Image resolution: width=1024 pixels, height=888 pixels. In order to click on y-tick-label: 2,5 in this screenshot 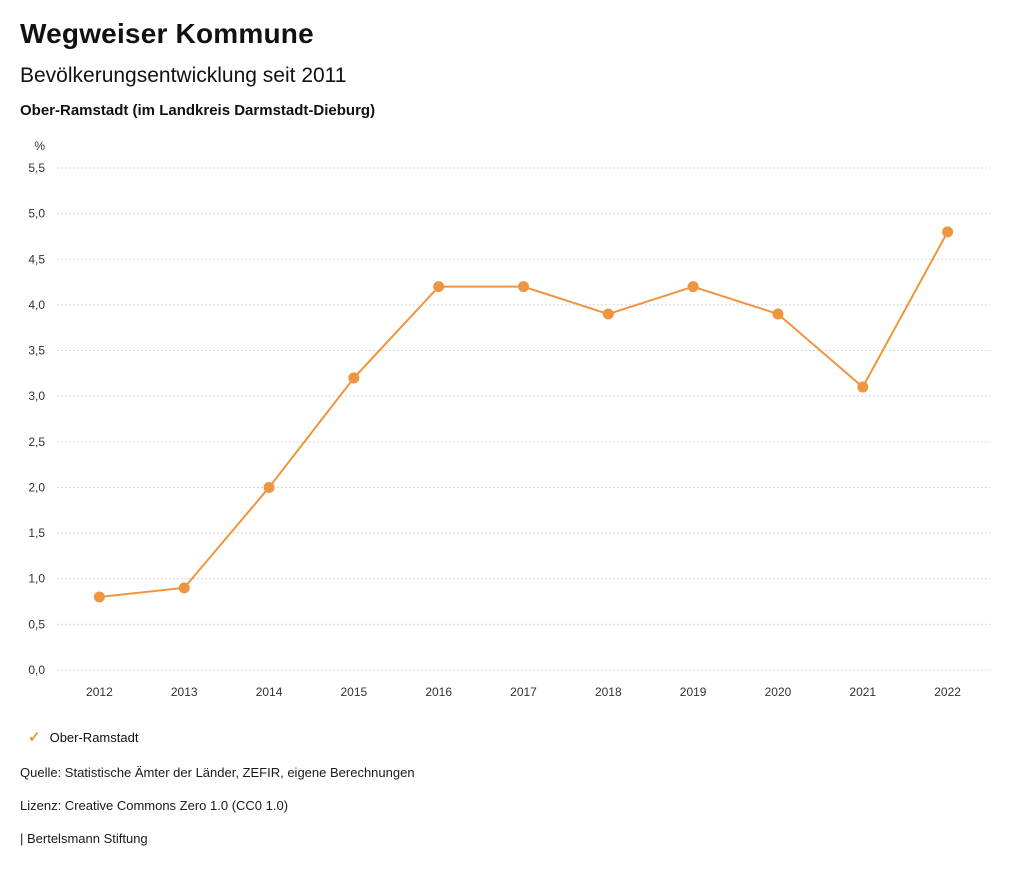, I will do `click(36, 442)`.